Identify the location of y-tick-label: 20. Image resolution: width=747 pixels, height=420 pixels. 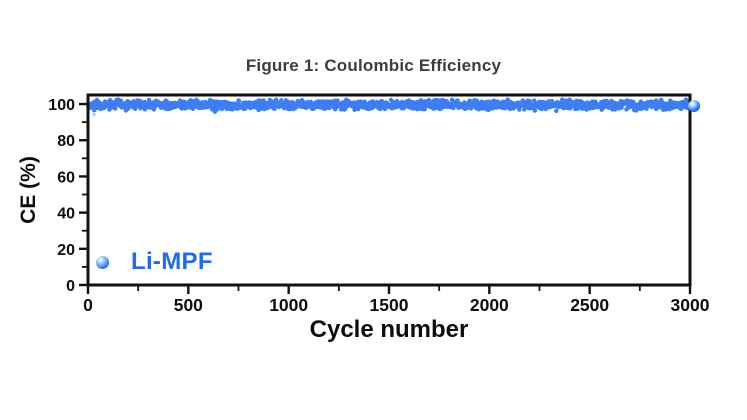
(66, 250).